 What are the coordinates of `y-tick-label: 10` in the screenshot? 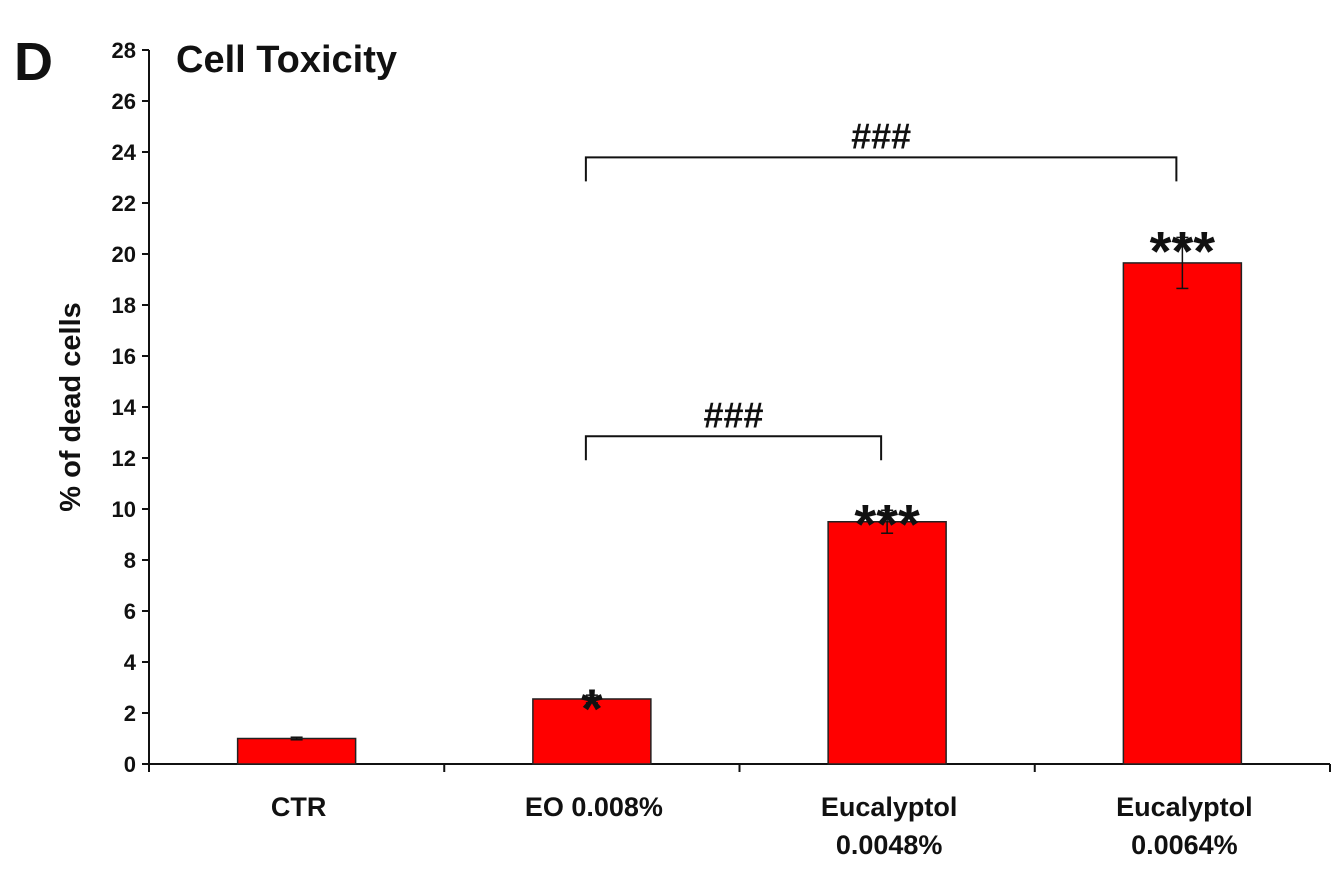 It's located at (124, 509).